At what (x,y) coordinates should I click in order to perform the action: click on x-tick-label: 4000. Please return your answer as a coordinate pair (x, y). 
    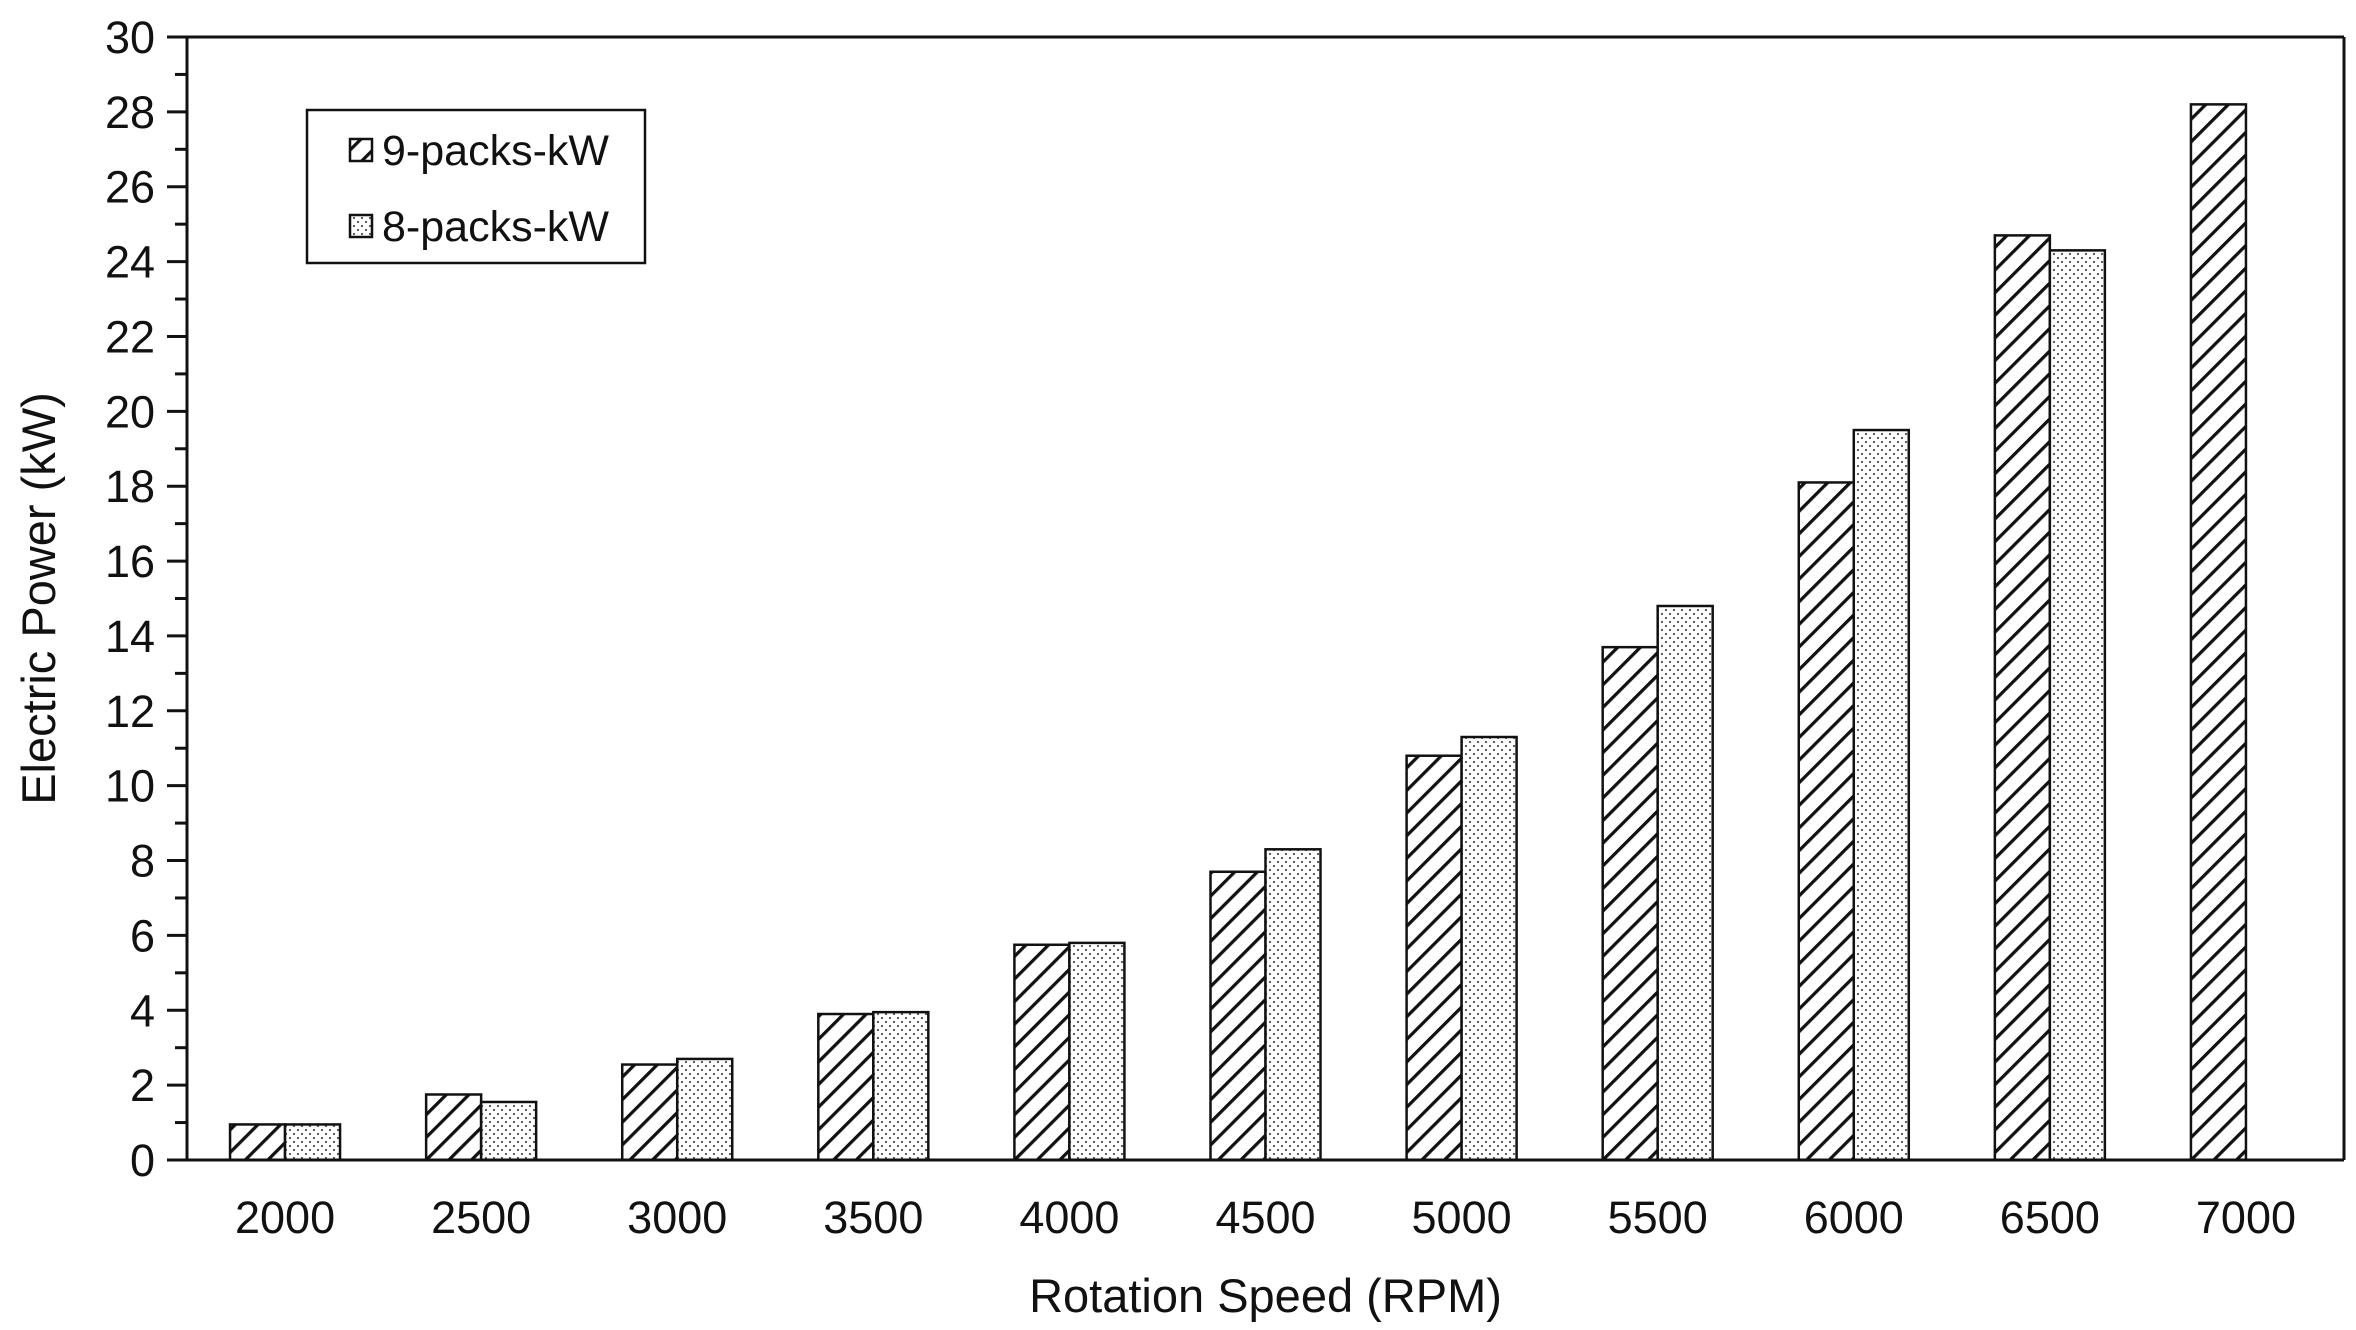
    Looking at the image, I should click on (1069, 1217).